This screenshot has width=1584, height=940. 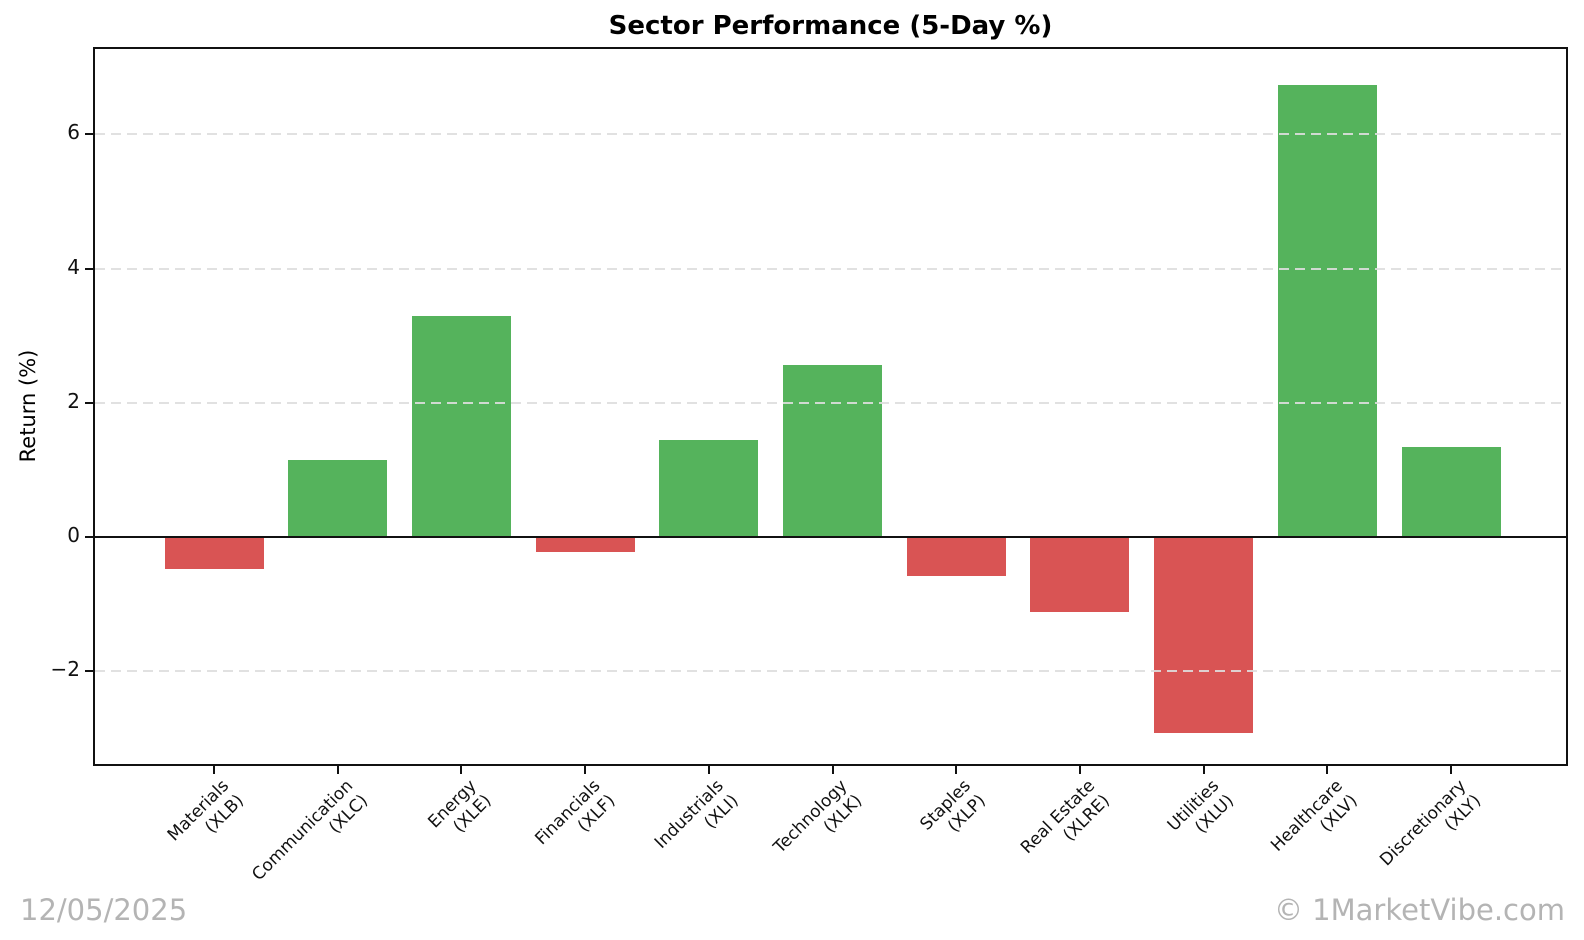 I want to click on x-tick-label-xlb: Materials (XLB), so click(x=205, y=811).